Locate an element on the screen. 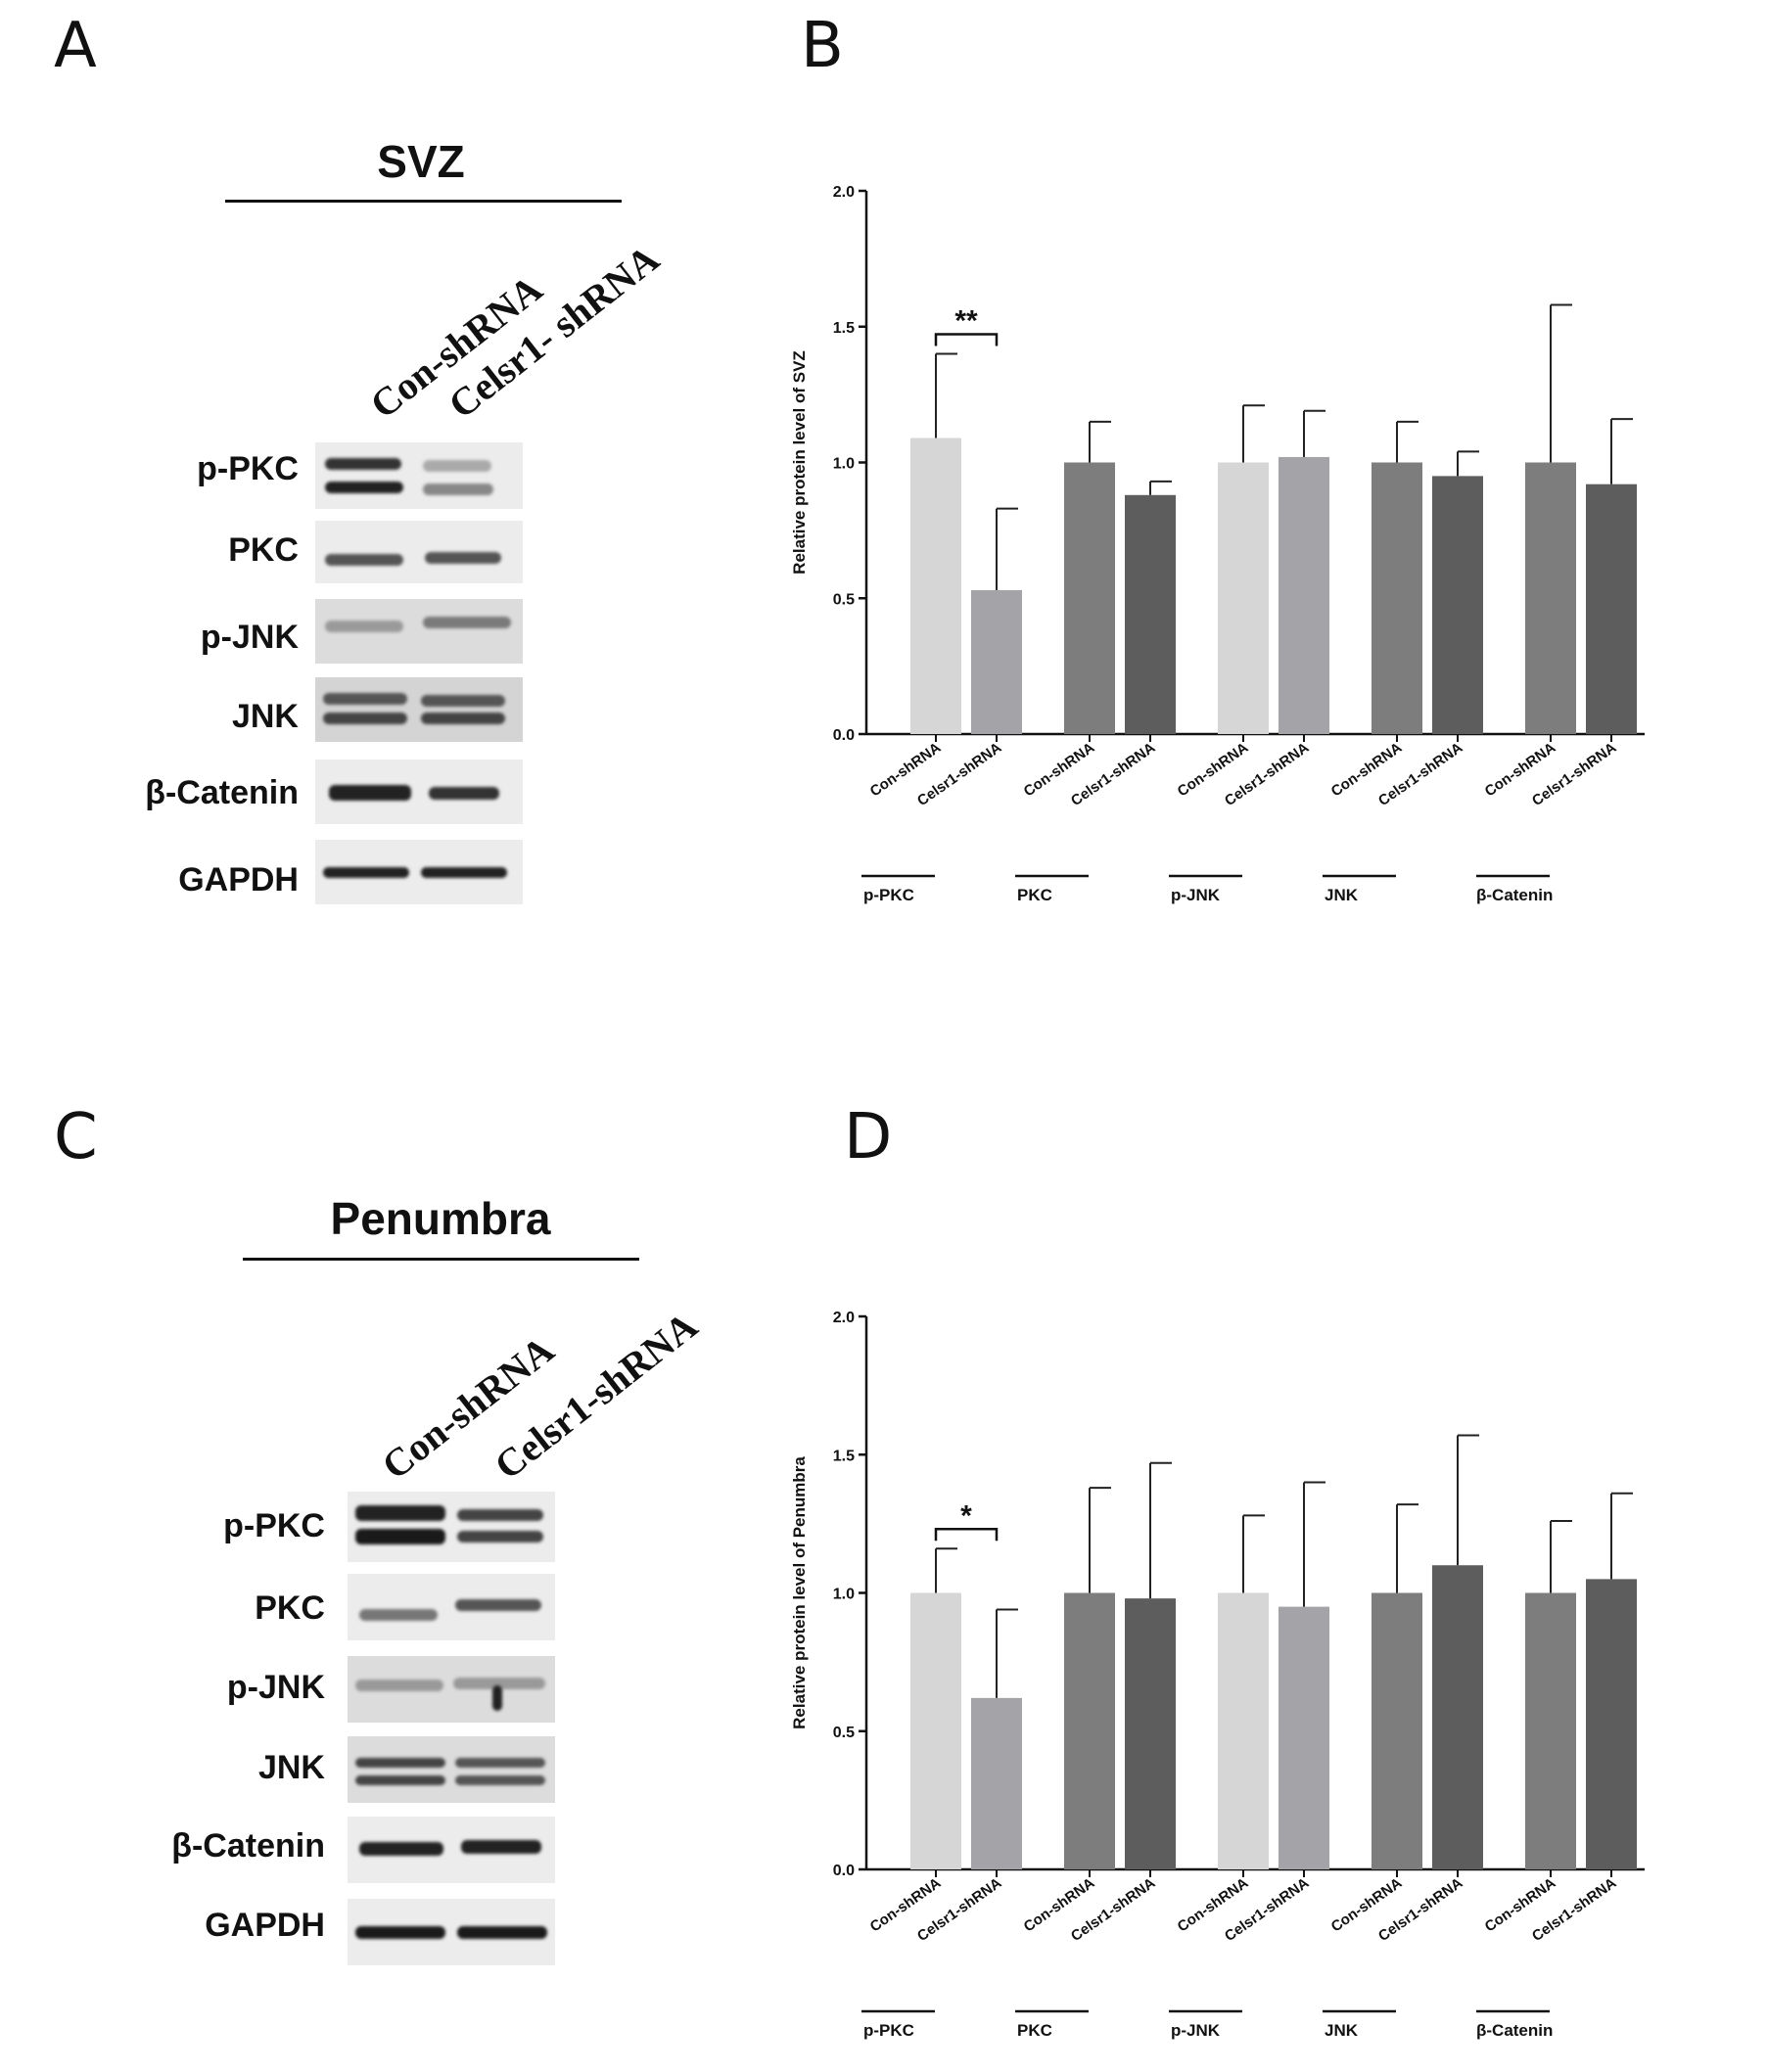 Image resolution: width=1767 pixels, height=2072 pixels. significance-marker: * is located at coordinates (966, 1515).